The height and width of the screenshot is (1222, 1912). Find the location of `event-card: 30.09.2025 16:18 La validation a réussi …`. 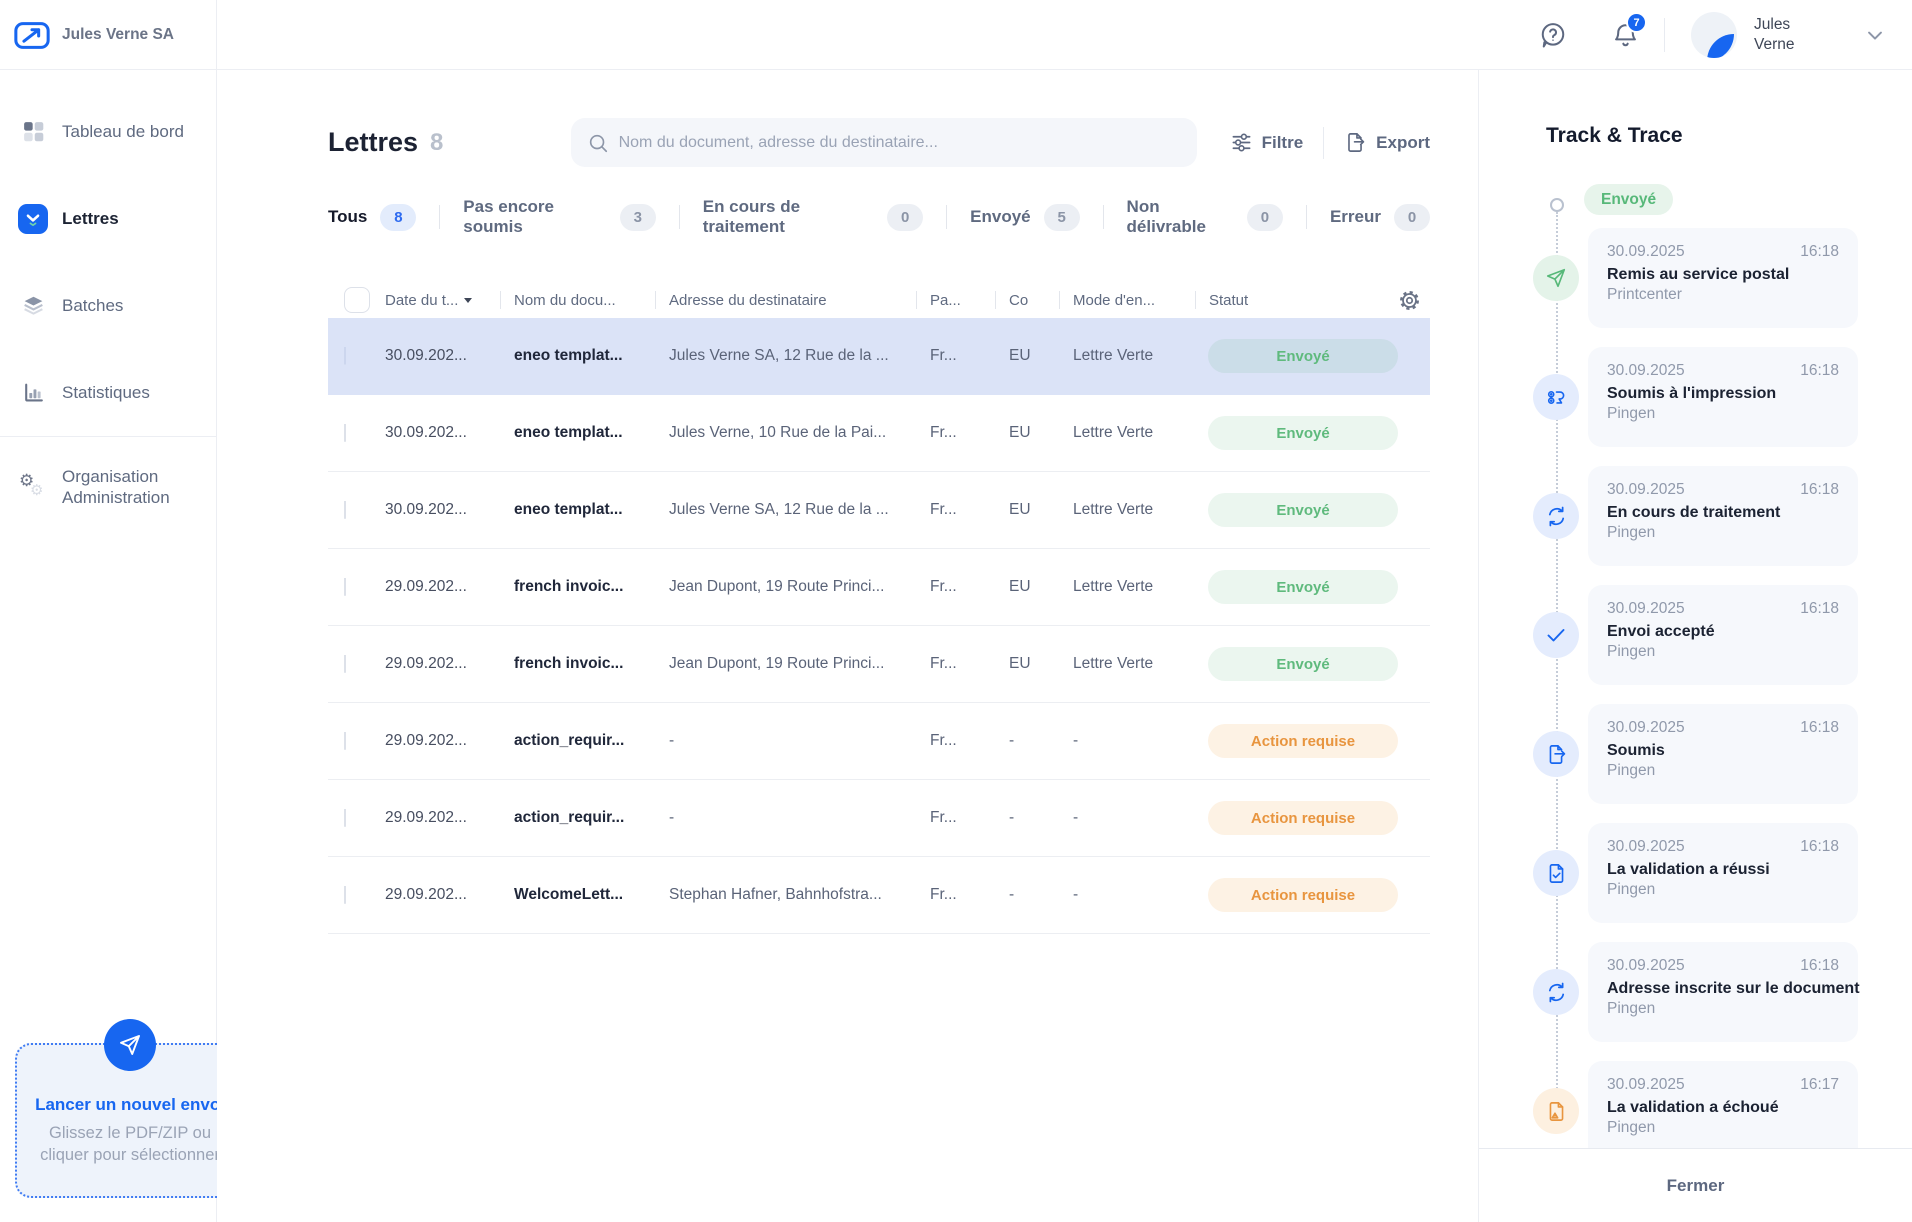

event-card: 30.09.2025 16:18 La validation a réussi … is located at coordinates (1723, 873).